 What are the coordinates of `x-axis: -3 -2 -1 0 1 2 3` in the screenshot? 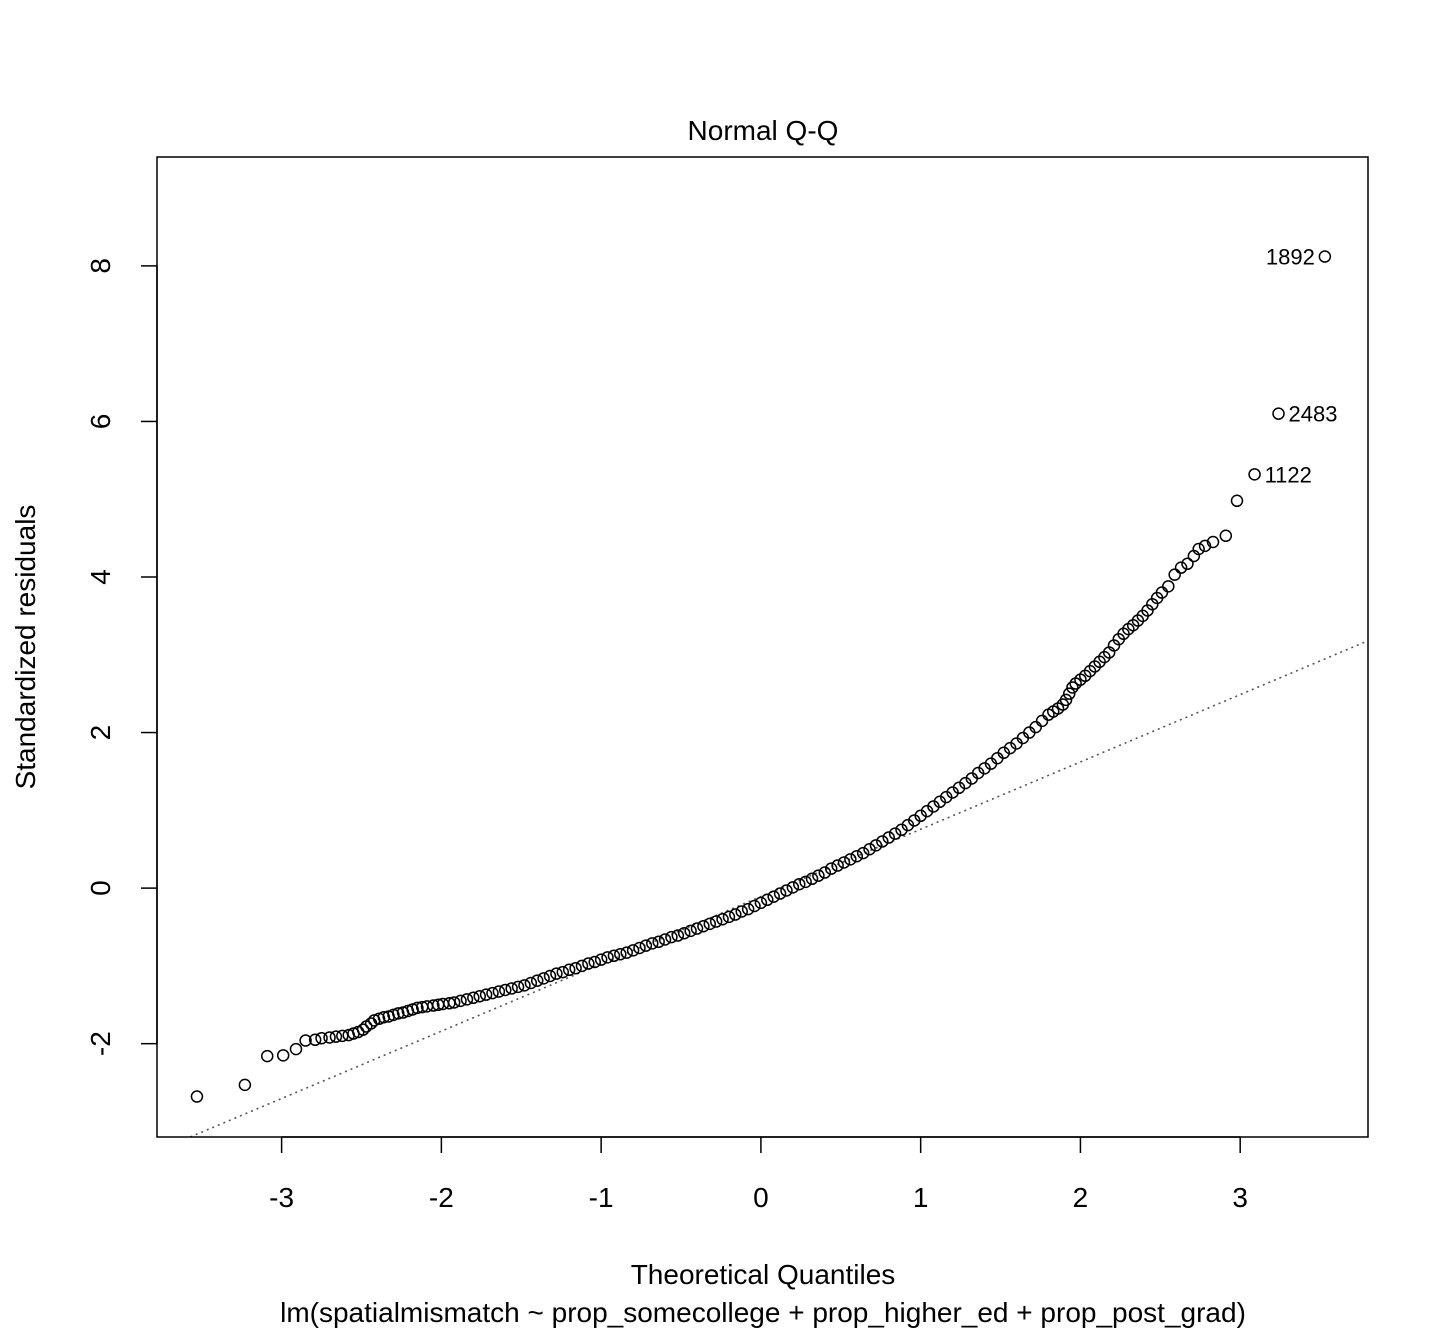 It's located at (758, 1174).